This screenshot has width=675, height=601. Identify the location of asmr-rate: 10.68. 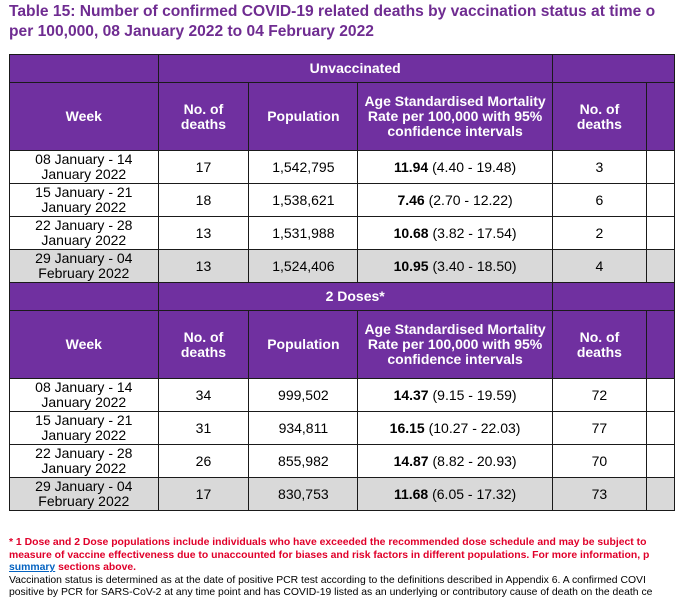
(411, 232).